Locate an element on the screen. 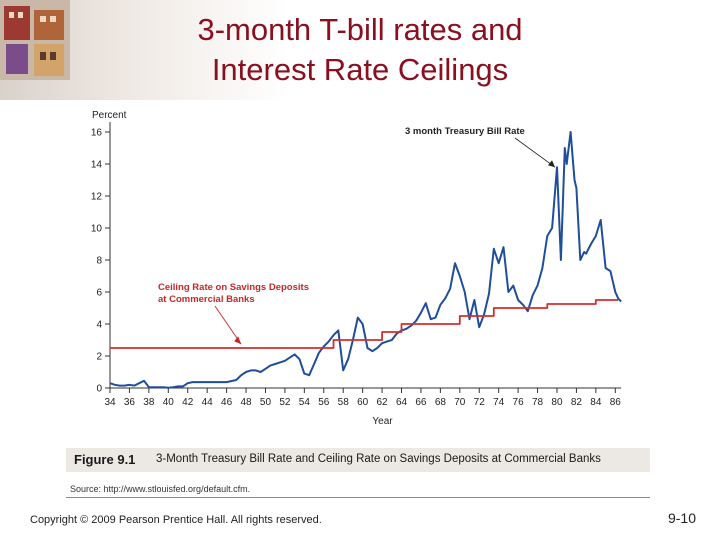 Image resolution: width=720 pixels, height=540 pixels. slide-title-line-1: 3-month T-bill rates and is located at coordinates (360, 29).